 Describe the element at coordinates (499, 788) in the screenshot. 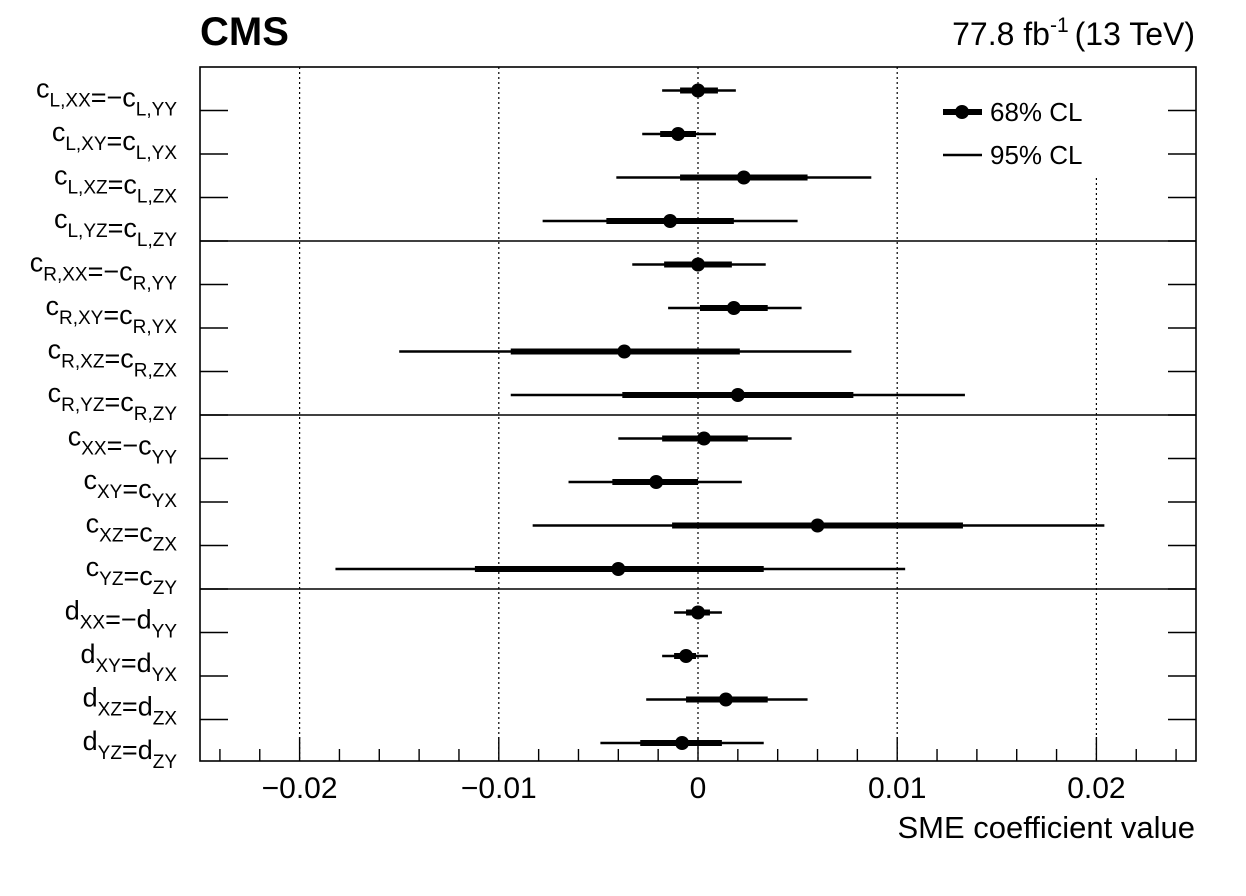

I see `x-tick-label: −0.01` at that location.